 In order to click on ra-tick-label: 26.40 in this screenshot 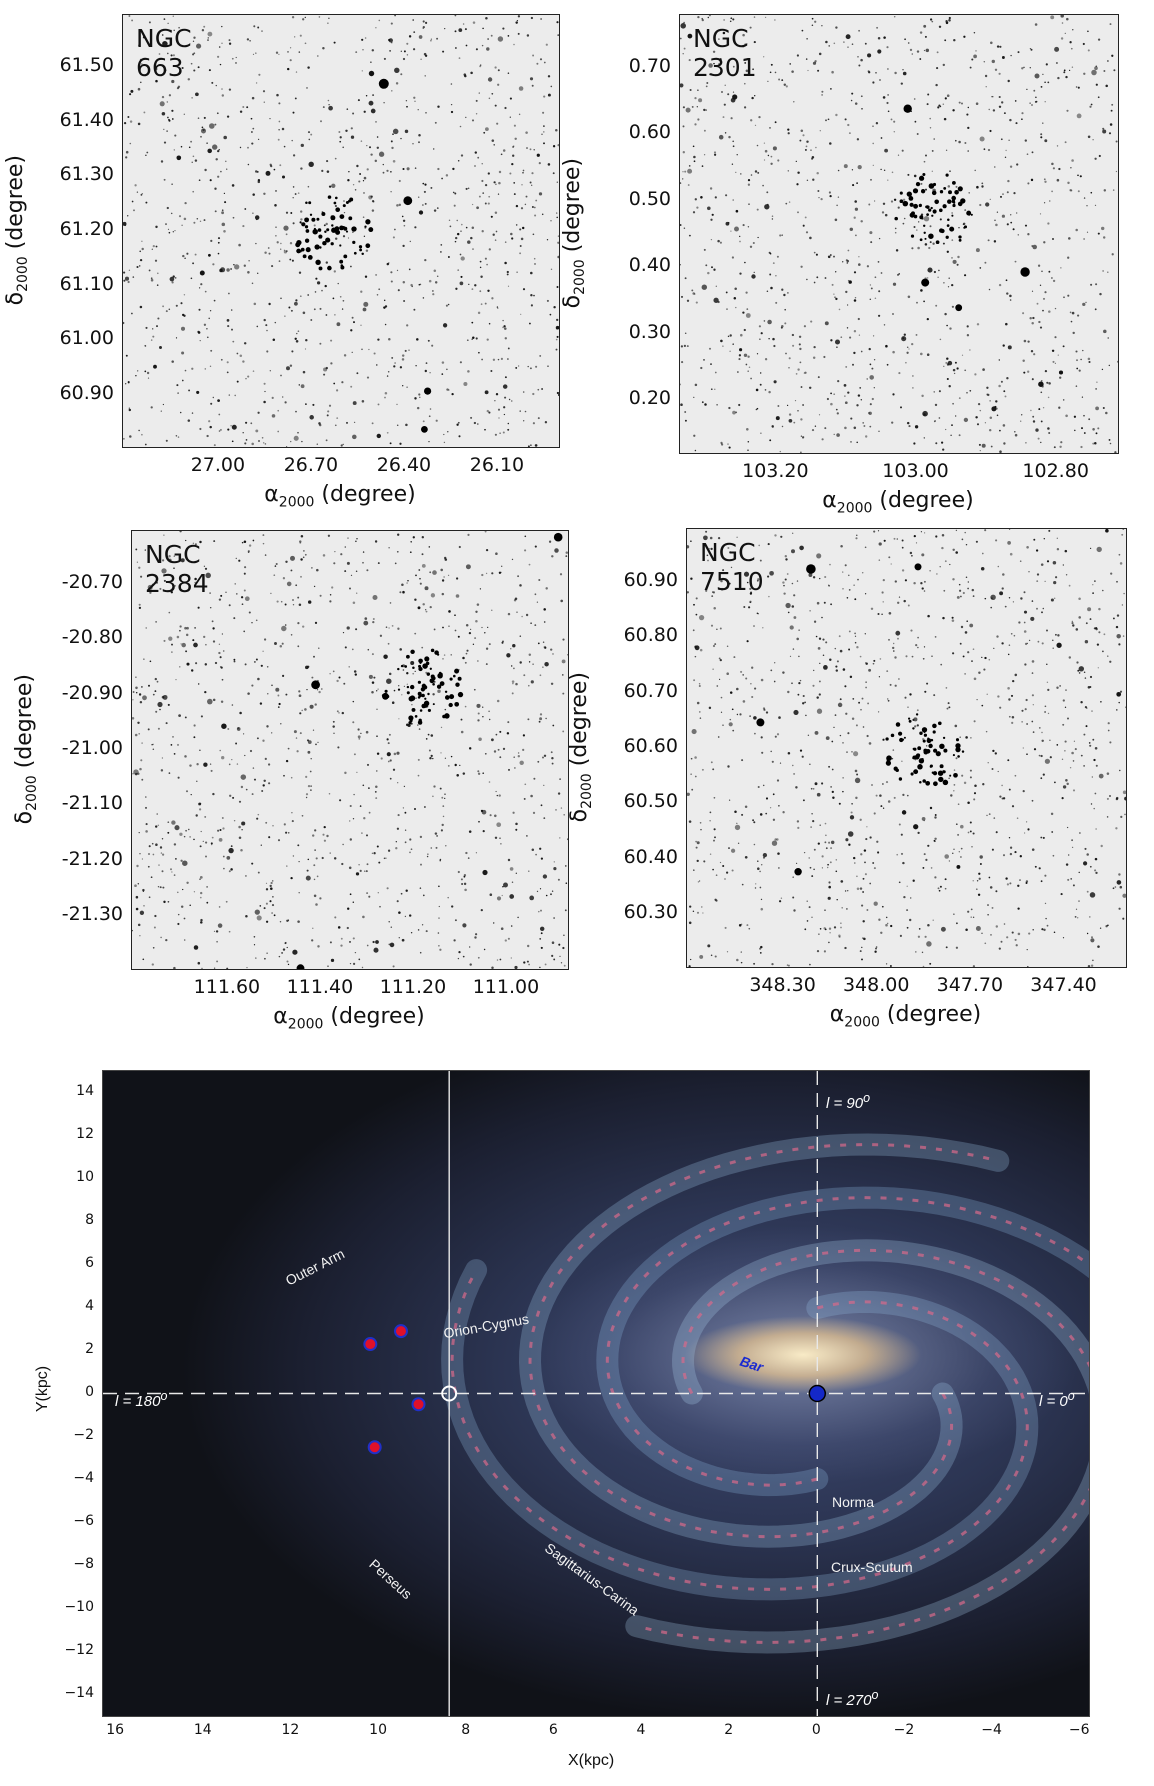, I will do `click(404, 465)`.